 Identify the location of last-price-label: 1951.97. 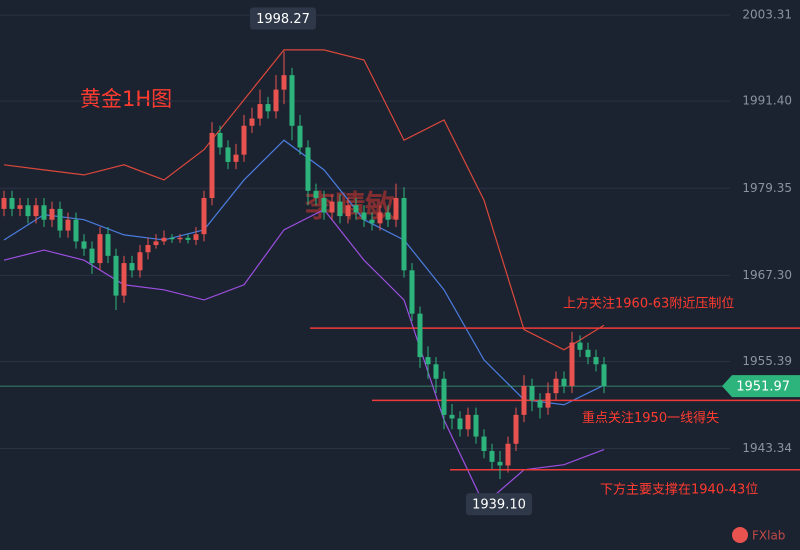
(763, 387).